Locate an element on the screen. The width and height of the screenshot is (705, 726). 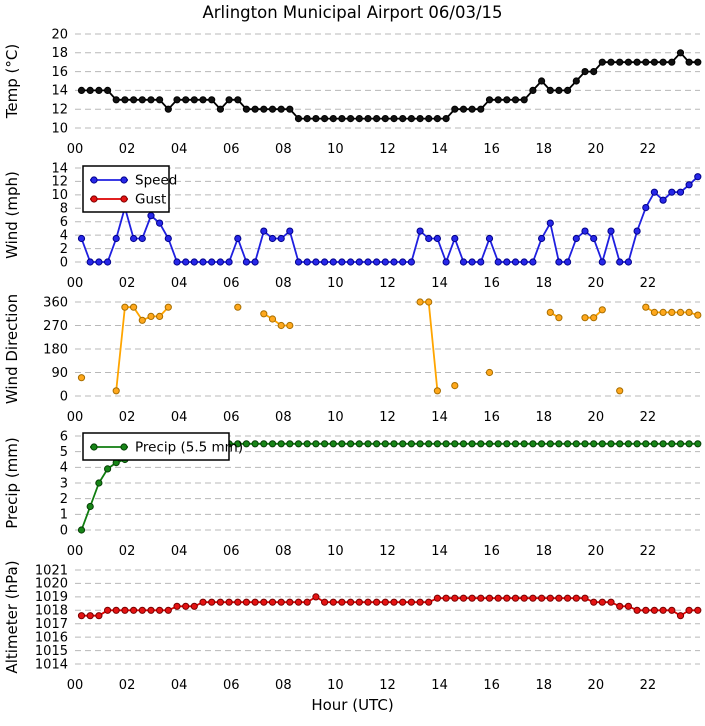
legend-3: Precip (5.5 mm) is located at coordinates (162, 446).